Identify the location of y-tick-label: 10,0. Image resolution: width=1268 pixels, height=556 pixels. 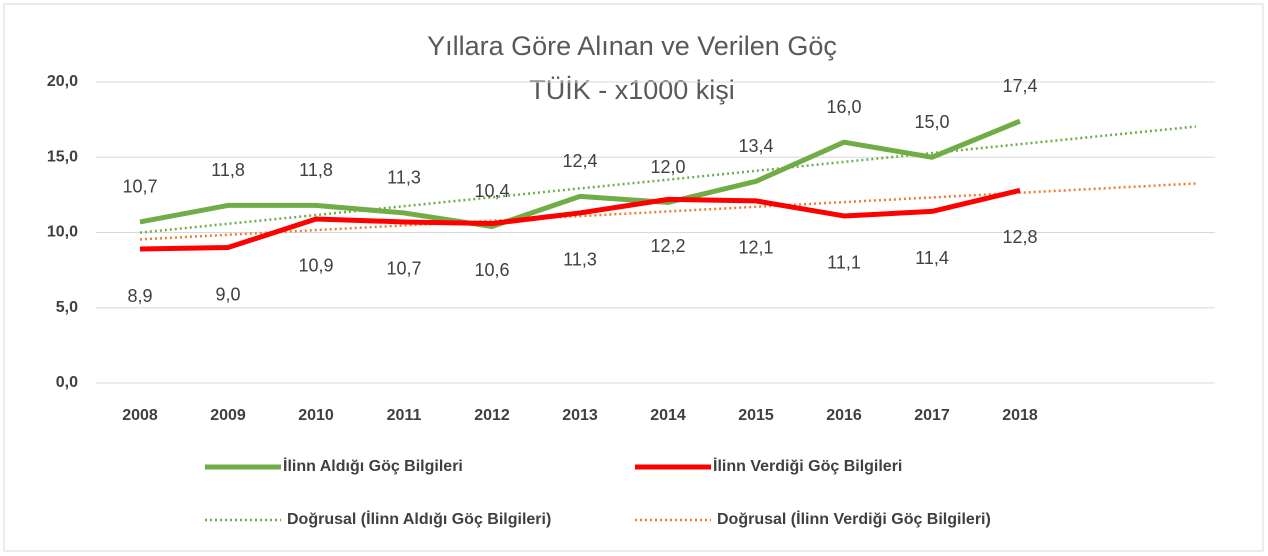
(62, 232).